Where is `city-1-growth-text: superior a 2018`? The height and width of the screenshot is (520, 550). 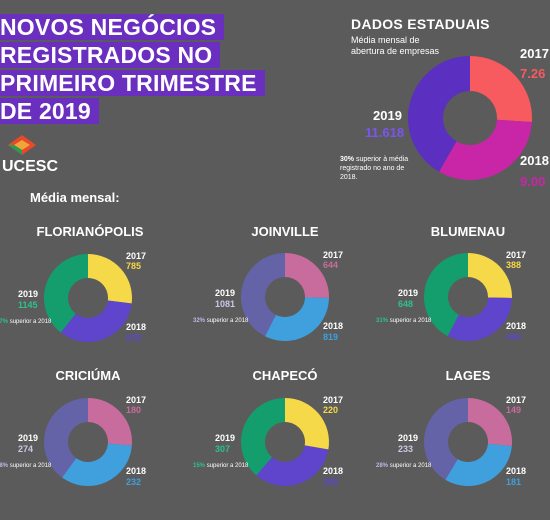 city-1-growth-text: superior a 2018 is located at coordinates (31, 322).